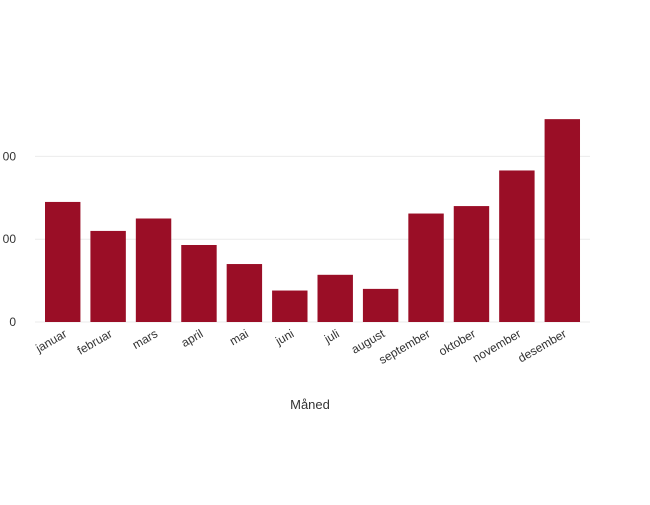 The height and width of the screenshot is (505, 650). What do you see at coordinates (108, 276) in the screenshot?
I see `bar-februar` at bounding box center [108, 276].